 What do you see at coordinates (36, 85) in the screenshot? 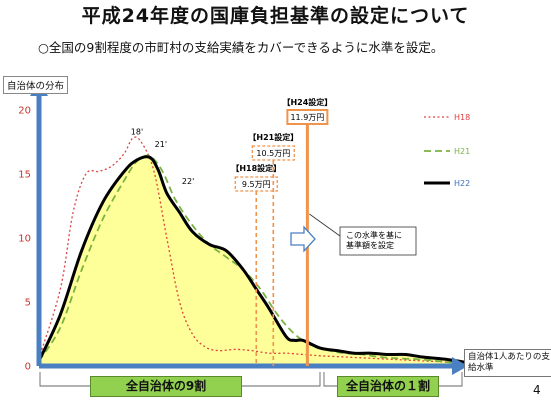
I see `y-axis-label: 自治体の分布` at bounding box center [36, 85].